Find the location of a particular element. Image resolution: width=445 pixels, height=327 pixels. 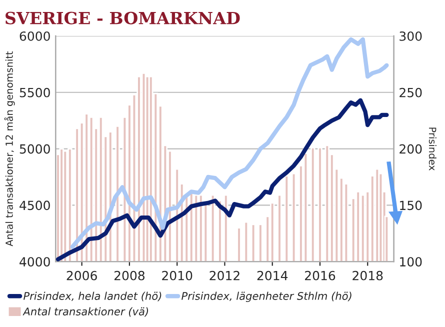

y2-tick-label: 300 is located at coordinates (411, 36).